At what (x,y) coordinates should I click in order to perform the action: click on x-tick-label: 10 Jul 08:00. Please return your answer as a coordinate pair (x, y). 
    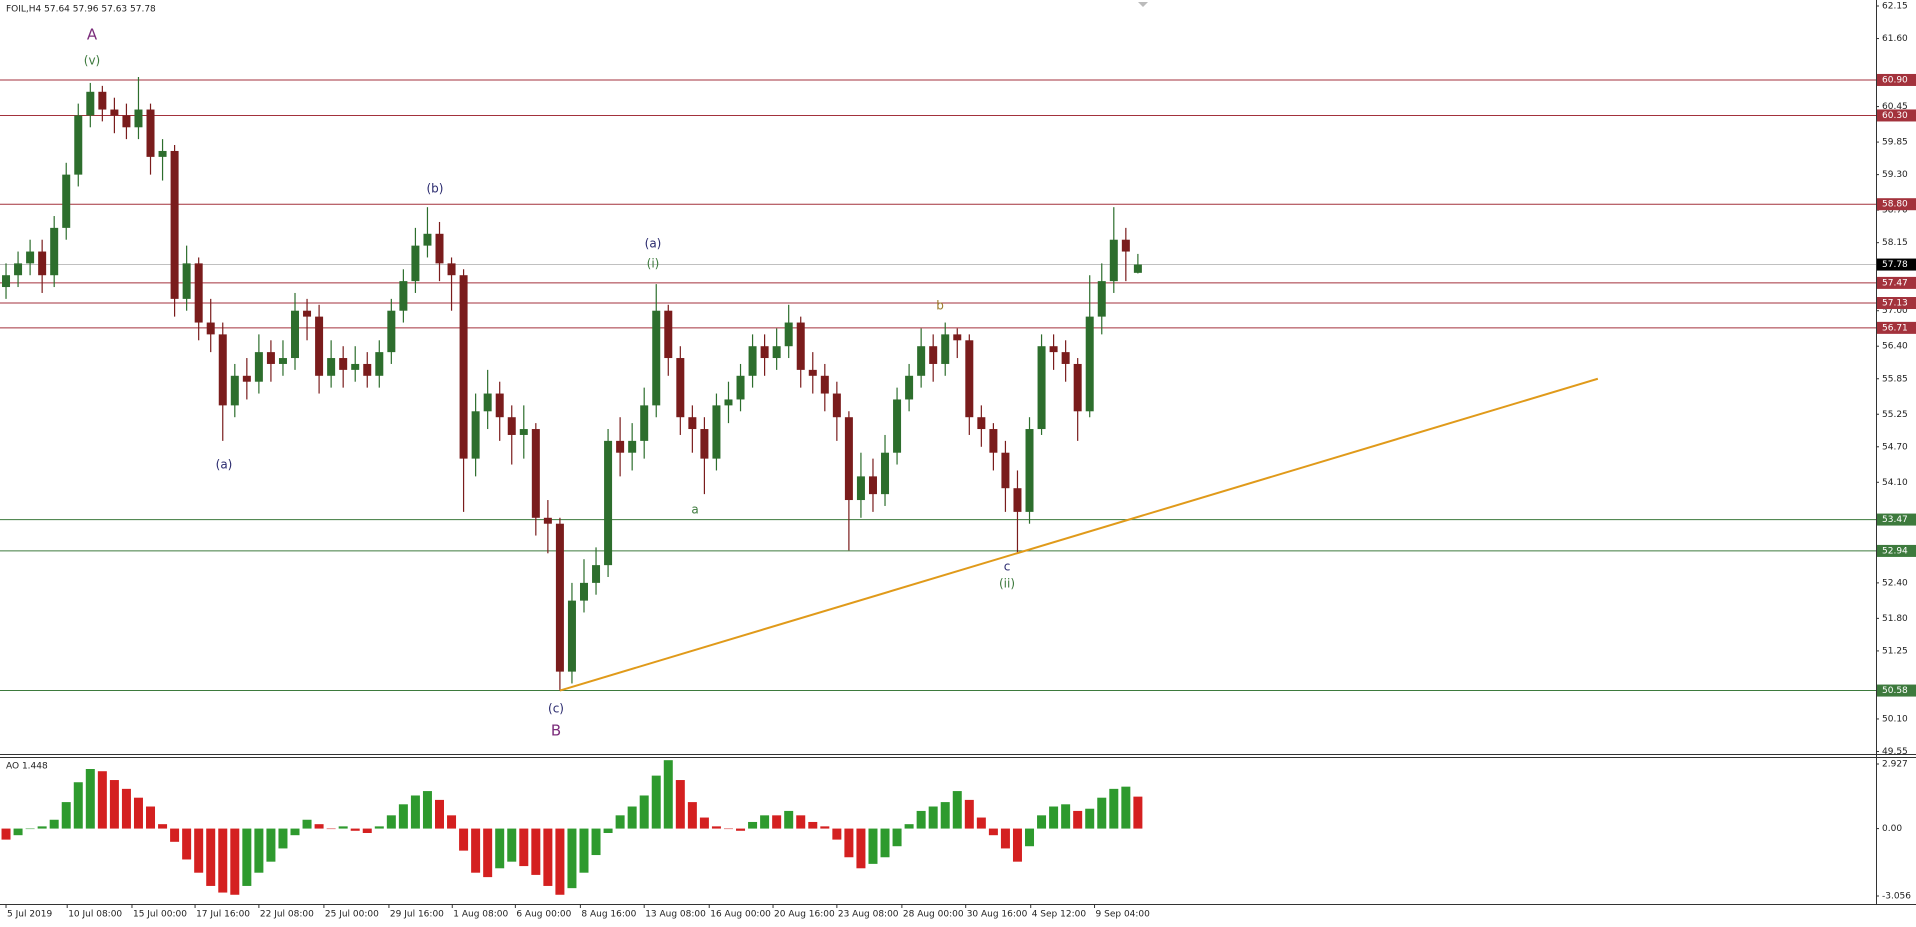
    Looking at the image, I should click on (95, 915).